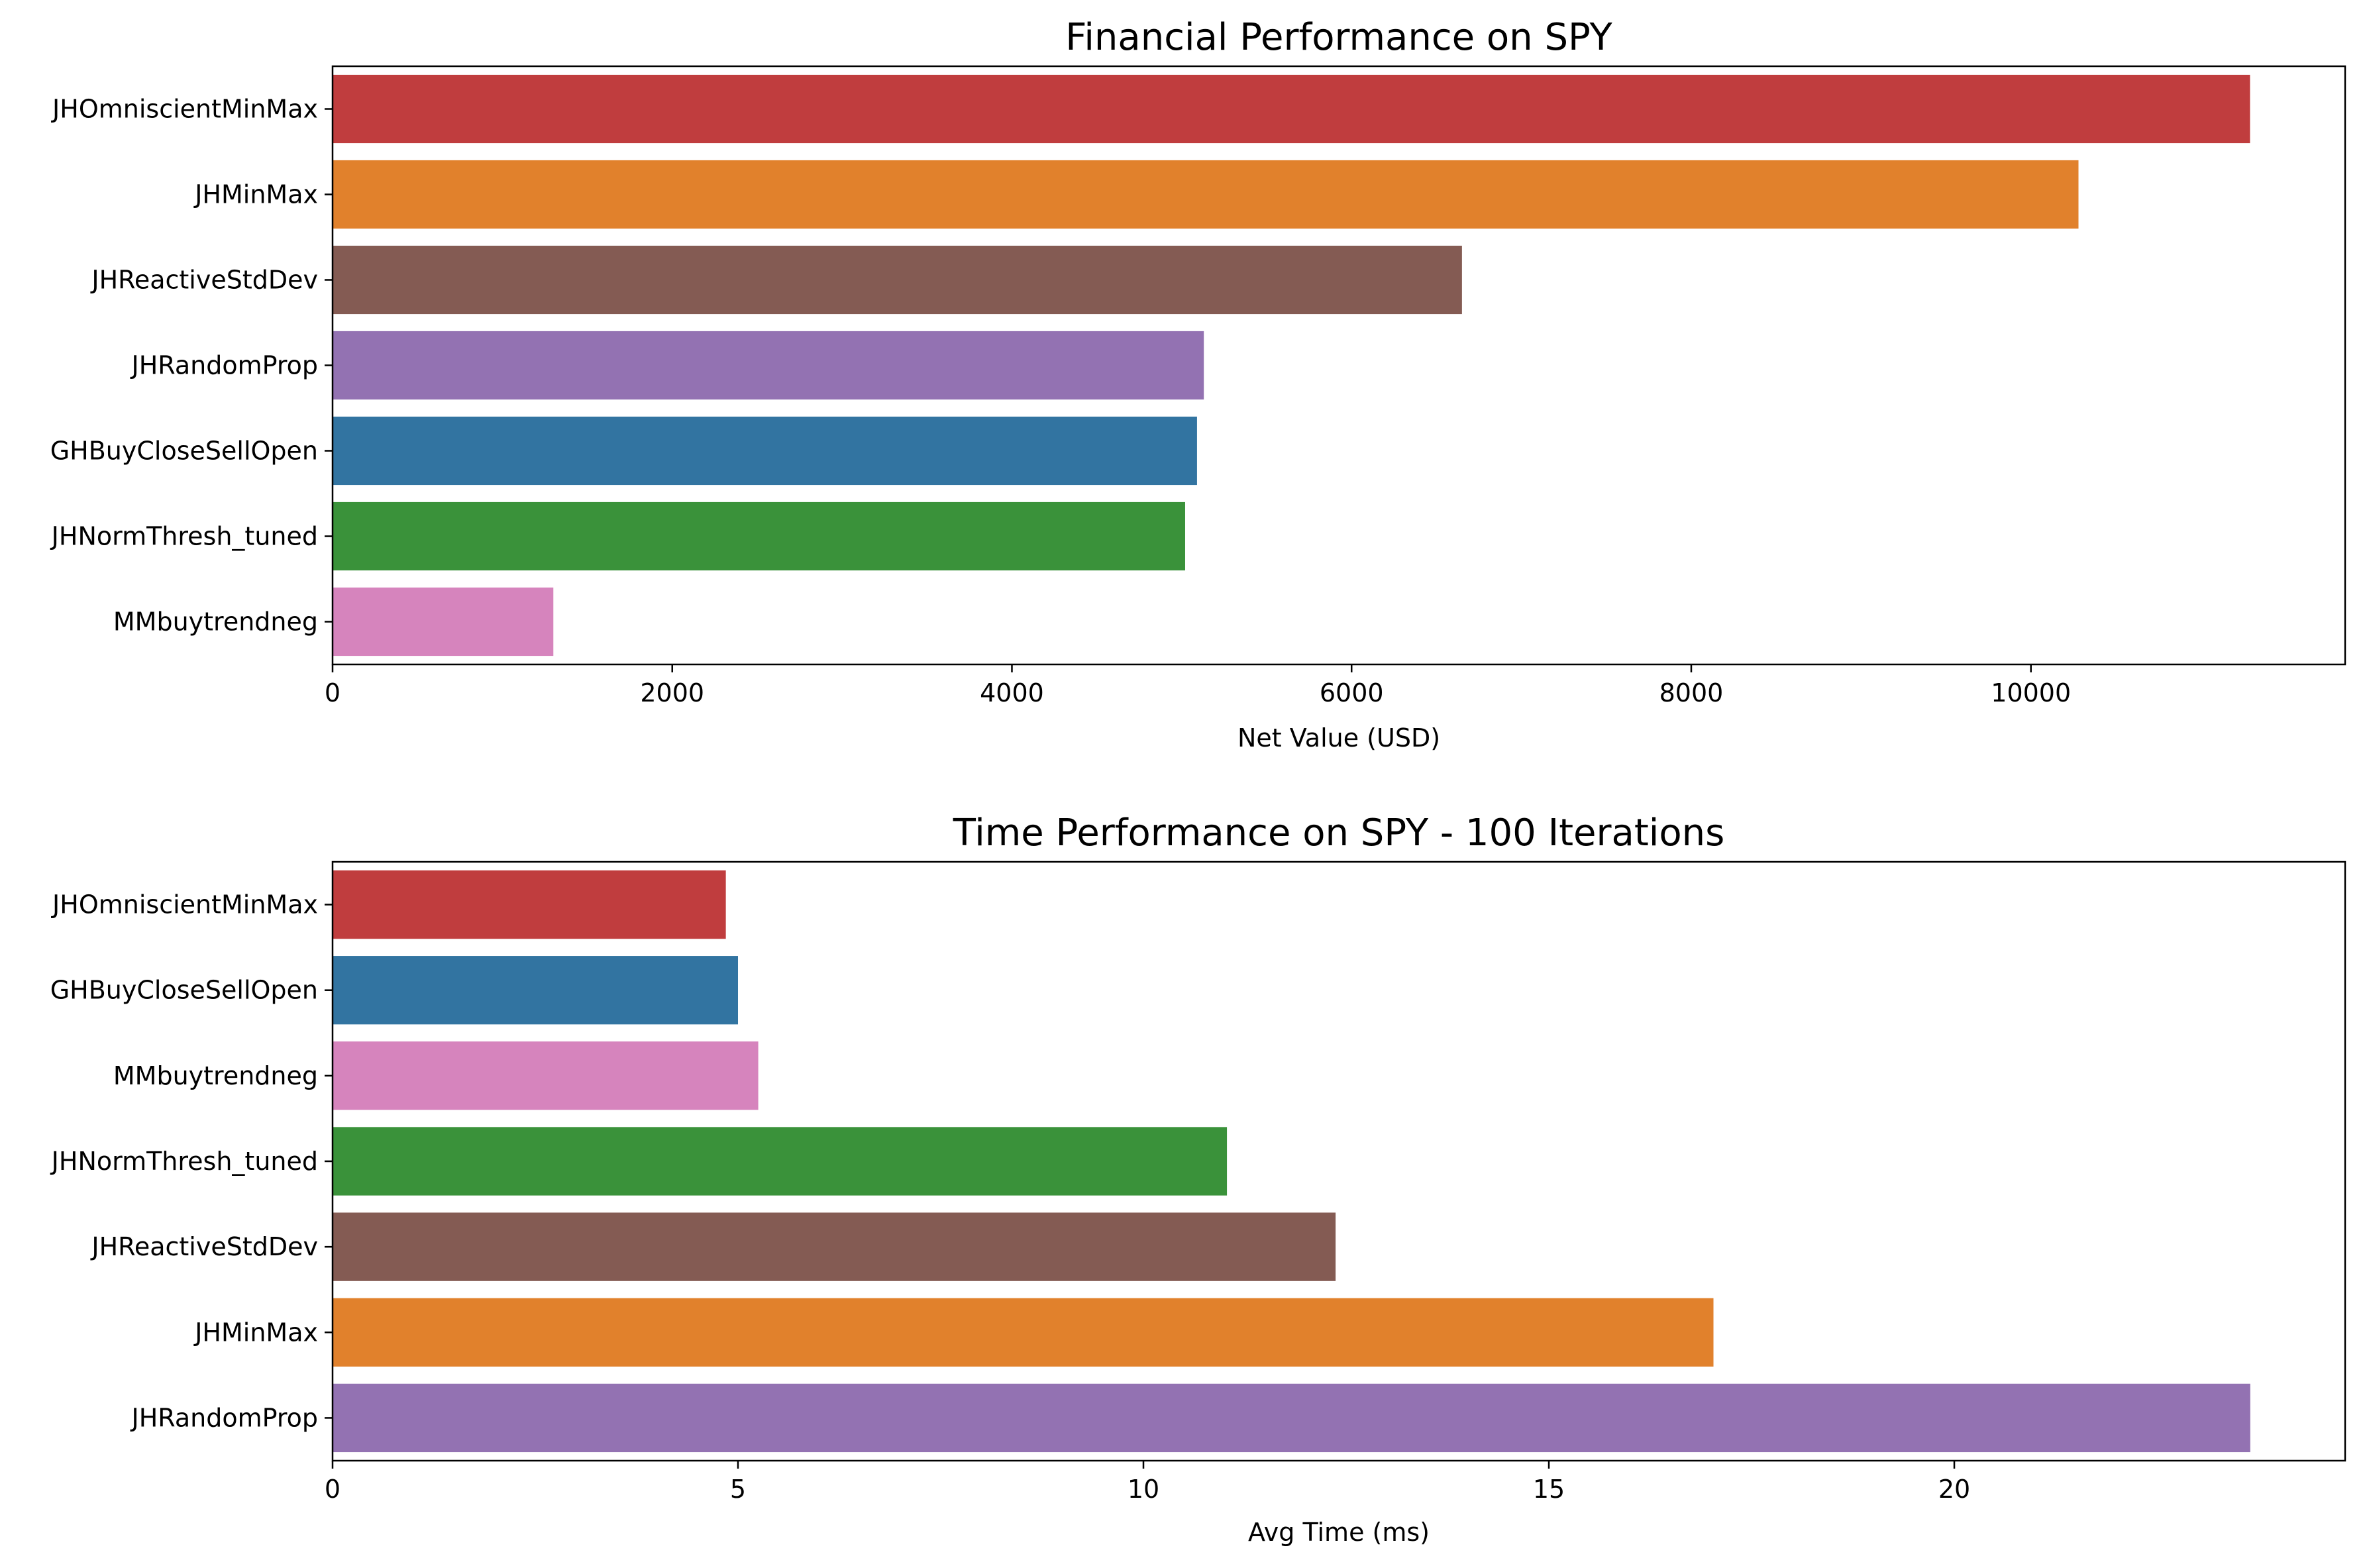 Image resolution: width=2365 pixels, height=1568 pixels. I want to click on x-tick-label: 8000, so click(1691, 692).